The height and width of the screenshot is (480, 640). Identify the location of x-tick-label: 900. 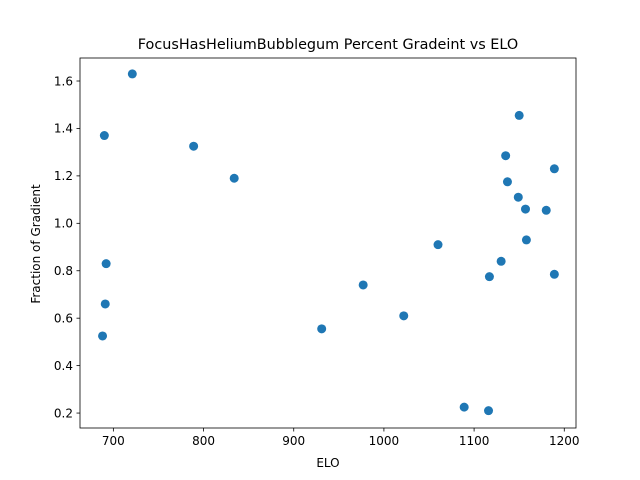
(293, 441).